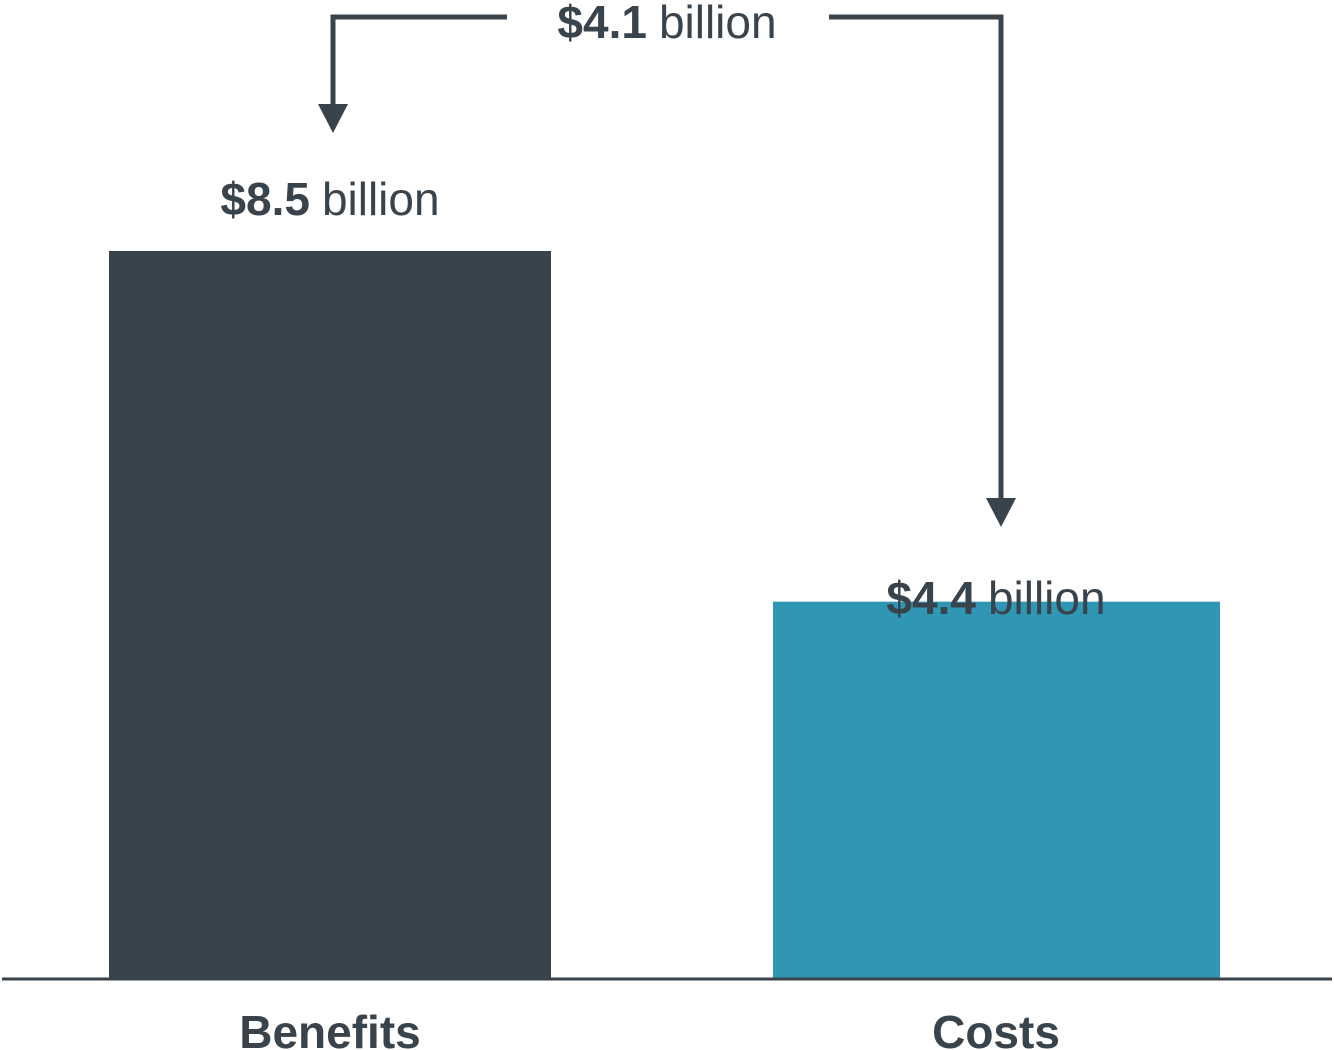  Describe the element at coordinates (996, 789) in the screenshot. I see `bar-costs` at that location.